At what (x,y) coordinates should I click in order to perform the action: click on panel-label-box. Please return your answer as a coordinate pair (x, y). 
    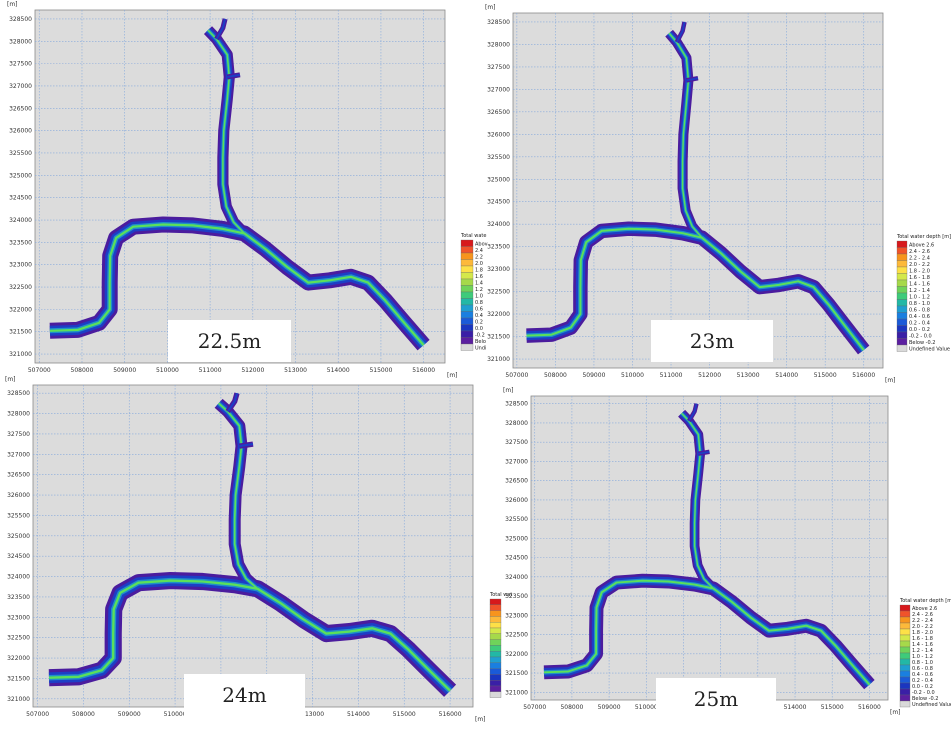
    Looking at the image, I should click on (716, 699).